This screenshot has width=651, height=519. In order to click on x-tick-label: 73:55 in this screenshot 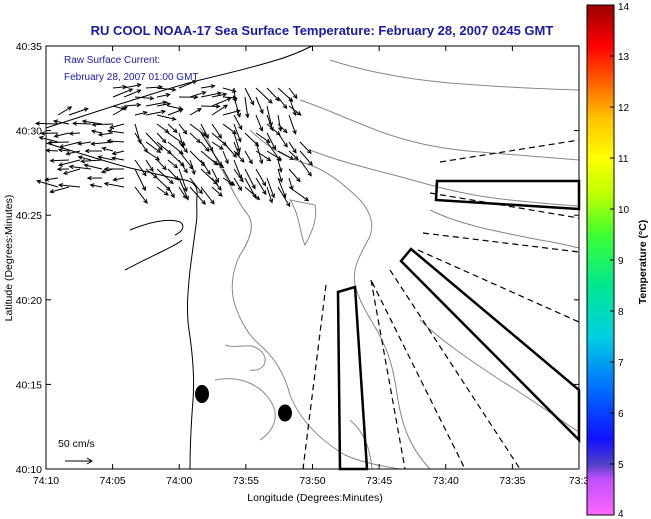, I will do `click(246, 481)`.